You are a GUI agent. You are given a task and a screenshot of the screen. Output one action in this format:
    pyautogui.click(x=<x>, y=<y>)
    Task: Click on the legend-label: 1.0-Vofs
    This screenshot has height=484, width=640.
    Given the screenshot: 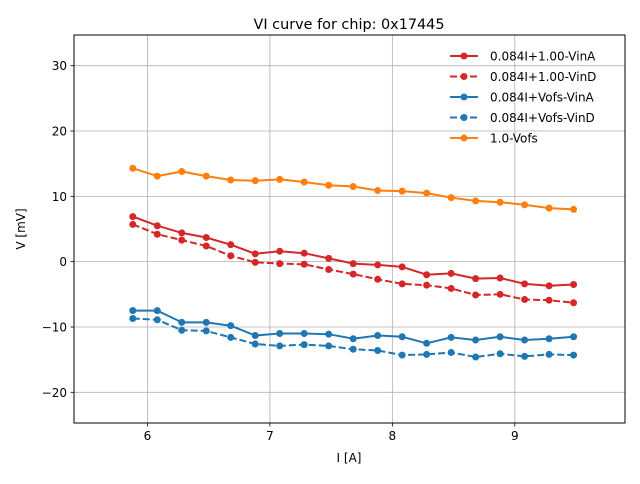 What is the action you would take?
    pyautogui.click(x=514, y=139)
    